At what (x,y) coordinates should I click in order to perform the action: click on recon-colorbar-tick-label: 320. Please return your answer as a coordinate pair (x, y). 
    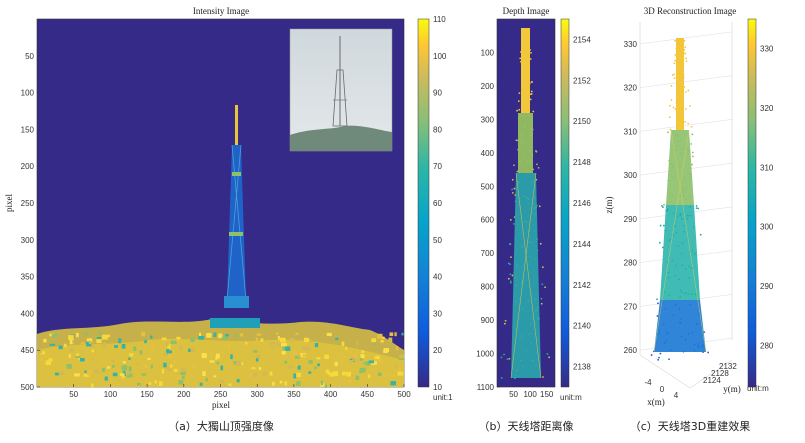
    Looking at the image, I should click on (767, 108).